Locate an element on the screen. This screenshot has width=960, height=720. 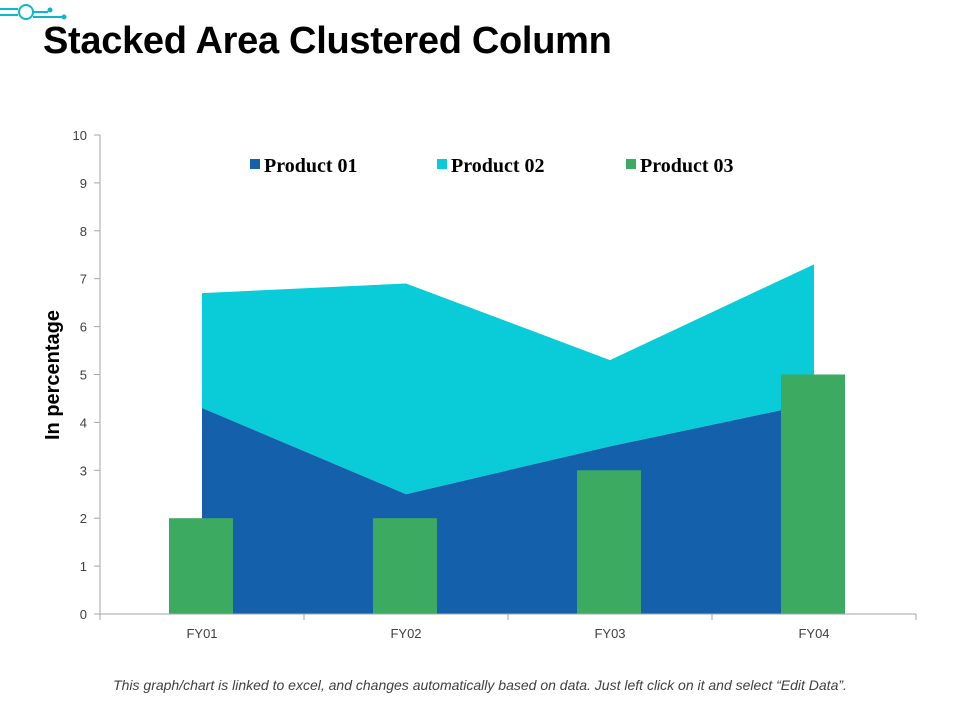
y-tick-label: 8 is located at coordinates (83, 231).